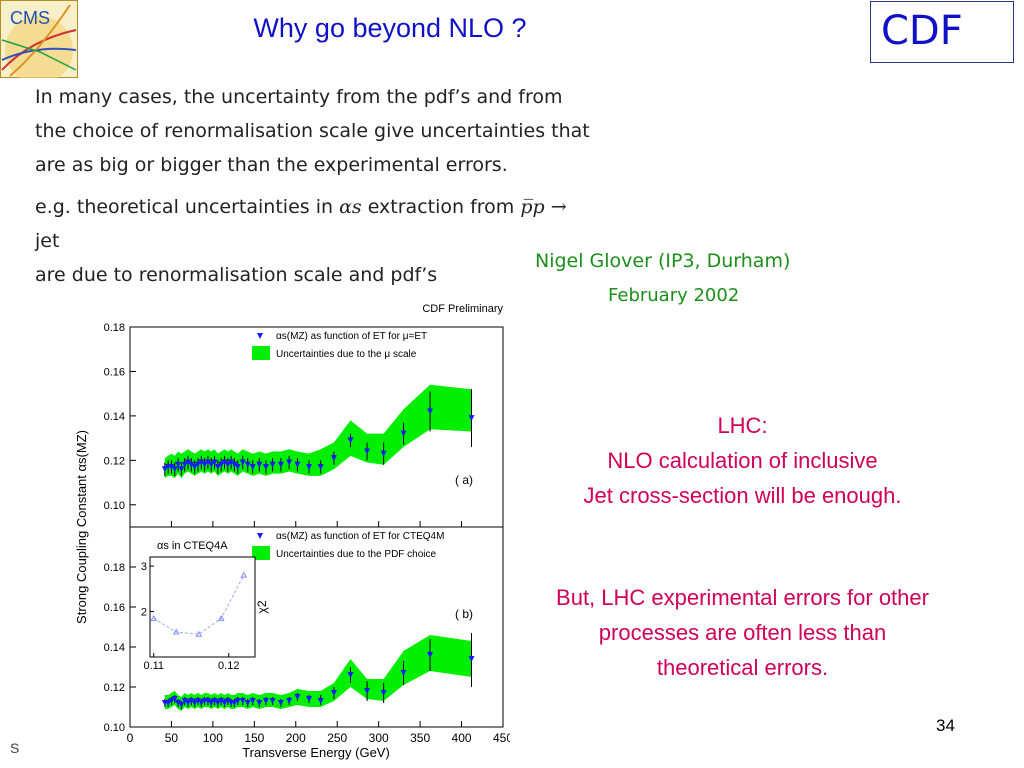 Image resolution: width=1024 pixels, height=768 pixels. Describe the element at coordinates (192, 546) in the screenshot. I see `inset-title: αs in CTEQ4A` at that location.